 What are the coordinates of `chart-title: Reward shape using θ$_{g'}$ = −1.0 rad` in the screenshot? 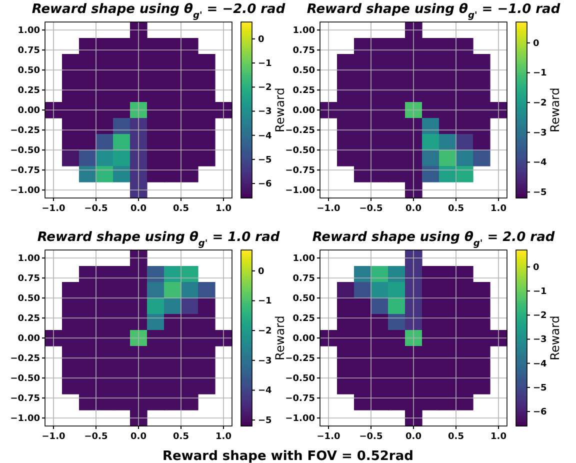 It's located at (433, 11).